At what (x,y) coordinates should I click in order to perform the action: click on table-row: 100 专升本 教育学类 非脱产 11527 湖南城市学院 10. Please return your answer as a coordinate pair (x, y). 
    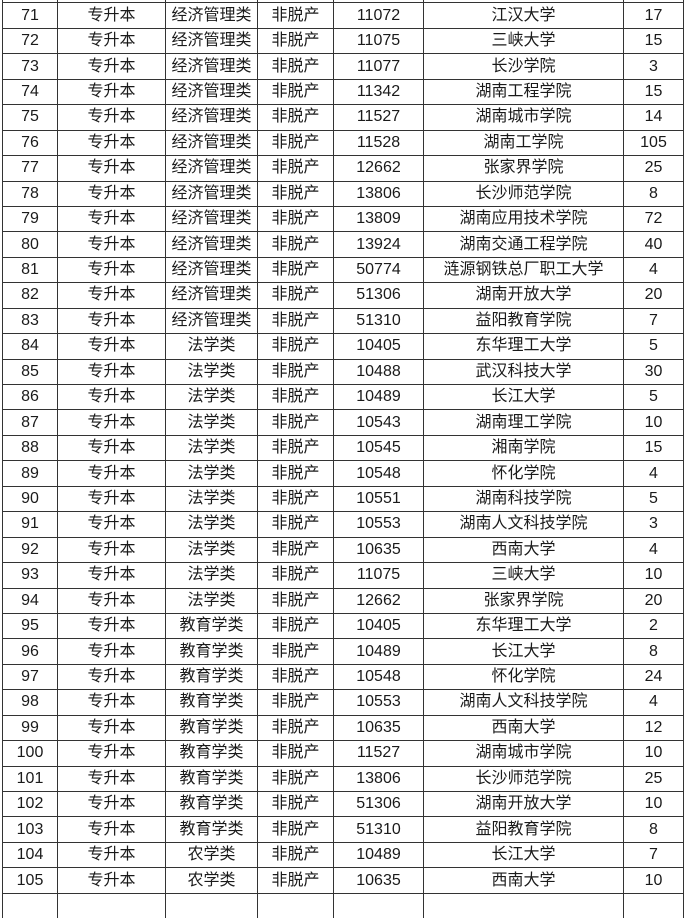
    Looking at the image, I should click on (343, 753).